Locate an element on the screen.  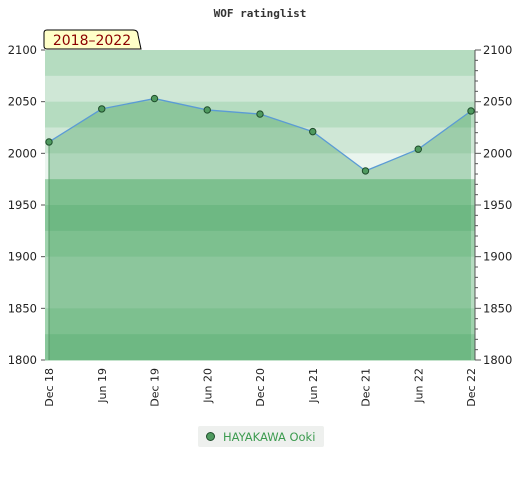
y-tick-label-left: 1800 is located at coordinates (22, 360).